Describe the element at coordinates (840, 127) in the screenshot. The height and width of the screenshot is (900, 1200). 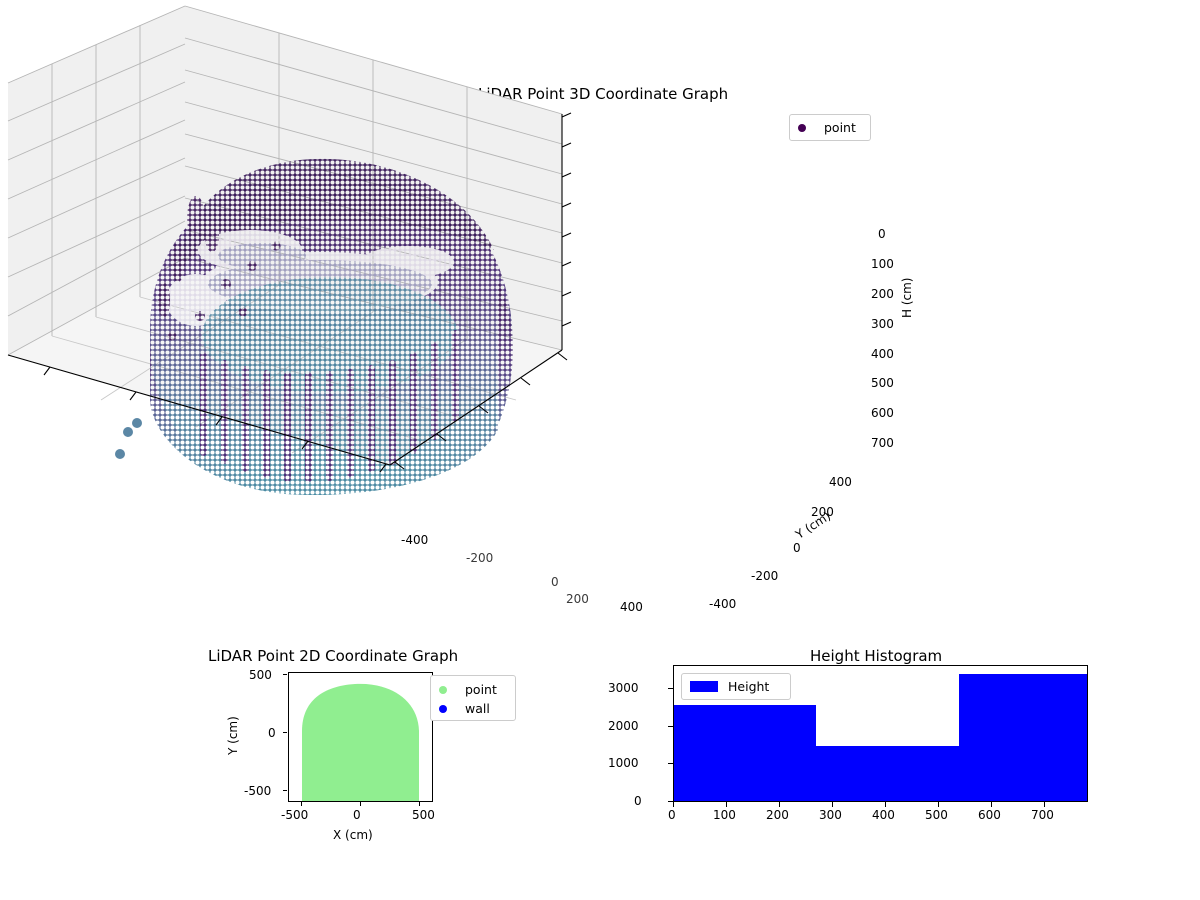
I see `legend-3d-label-point: point` at that location.